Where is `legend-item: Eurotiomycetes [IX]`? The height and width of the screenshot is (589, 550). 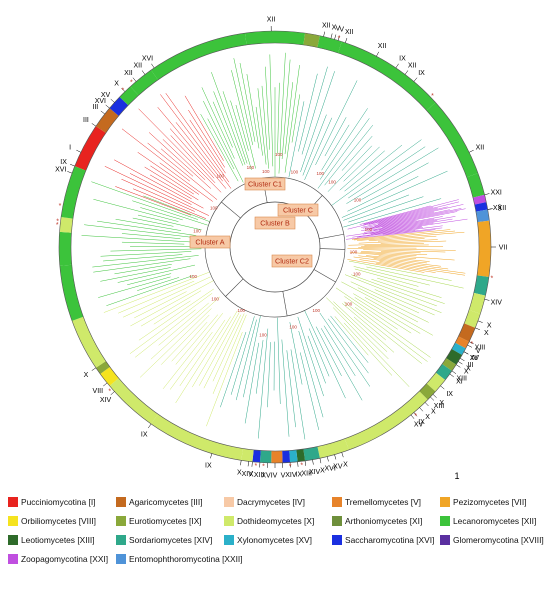 legend-item: Eurotiomycetes [IX] is located at coordinates (170, 520).